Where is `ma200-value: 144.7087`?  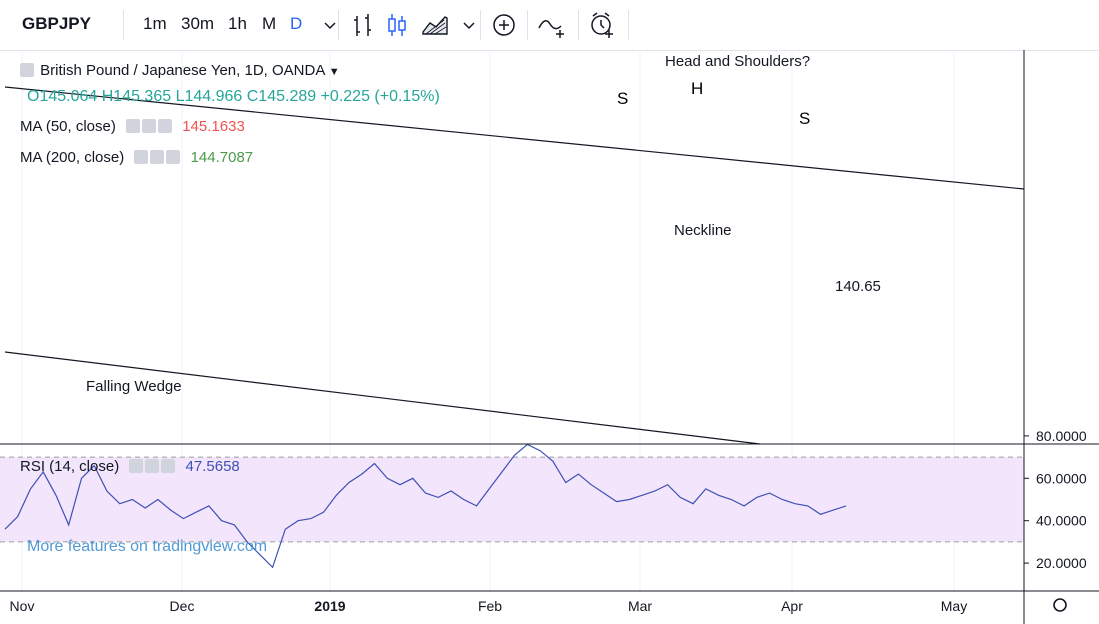
ma200-value: 144.7087 is located at coordinates (222, 157).